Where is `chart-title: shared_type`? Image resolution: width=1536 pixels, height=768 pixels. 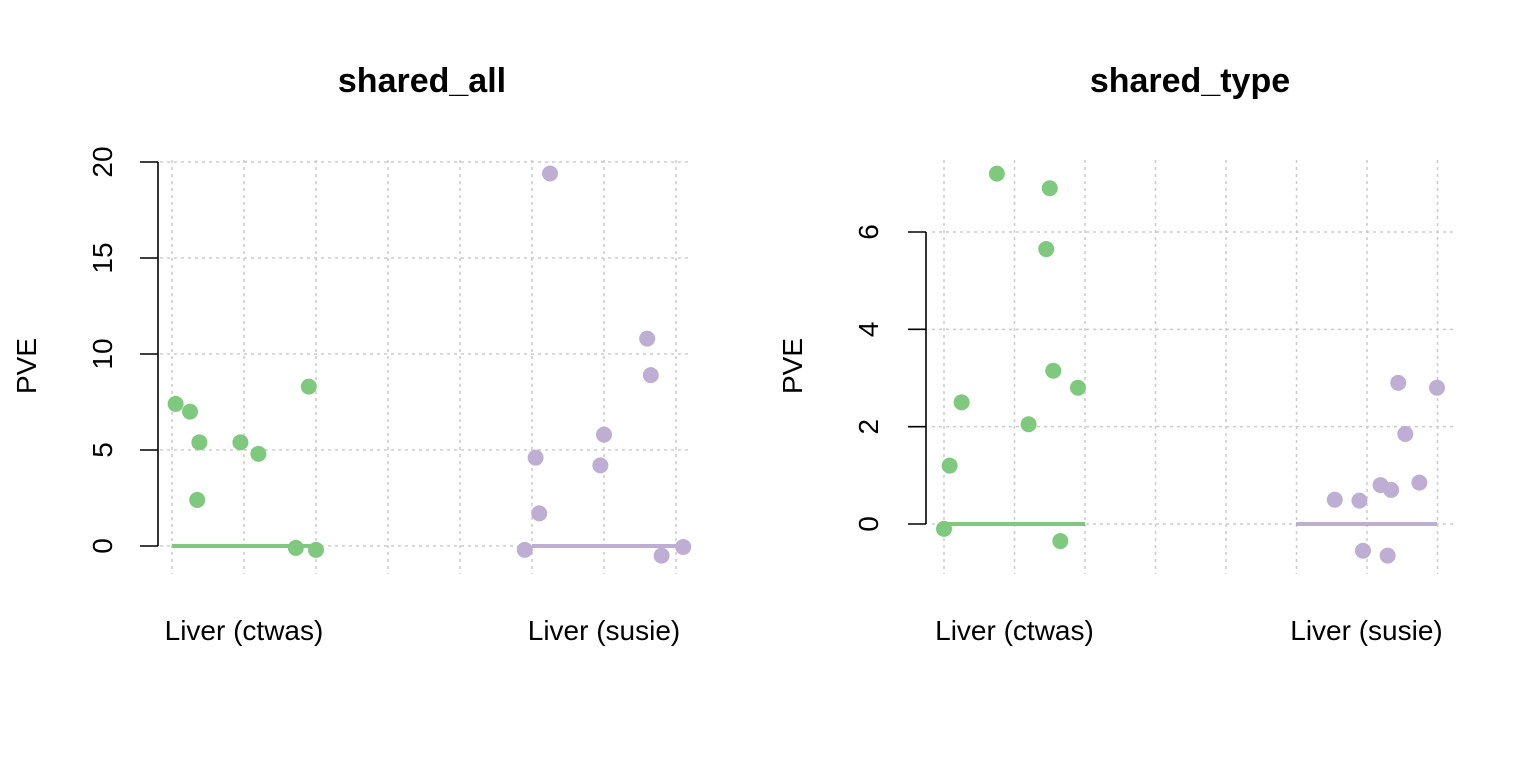
chart-title: shared_type is located at coordinates (1190, 81).